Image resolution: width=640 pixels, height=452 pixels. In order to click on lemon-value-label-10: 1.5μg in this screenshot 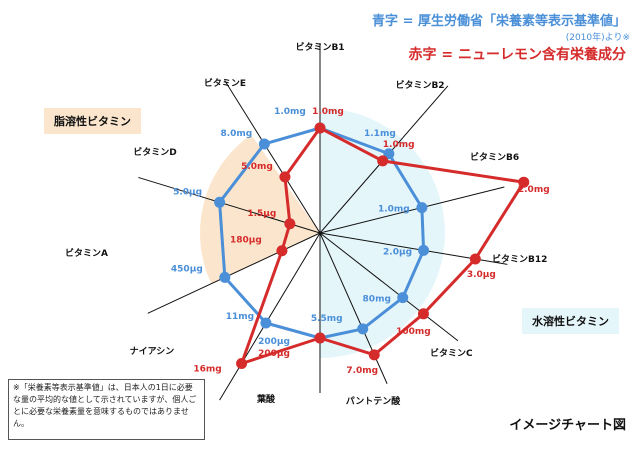, I will do `click(261, 214)`.